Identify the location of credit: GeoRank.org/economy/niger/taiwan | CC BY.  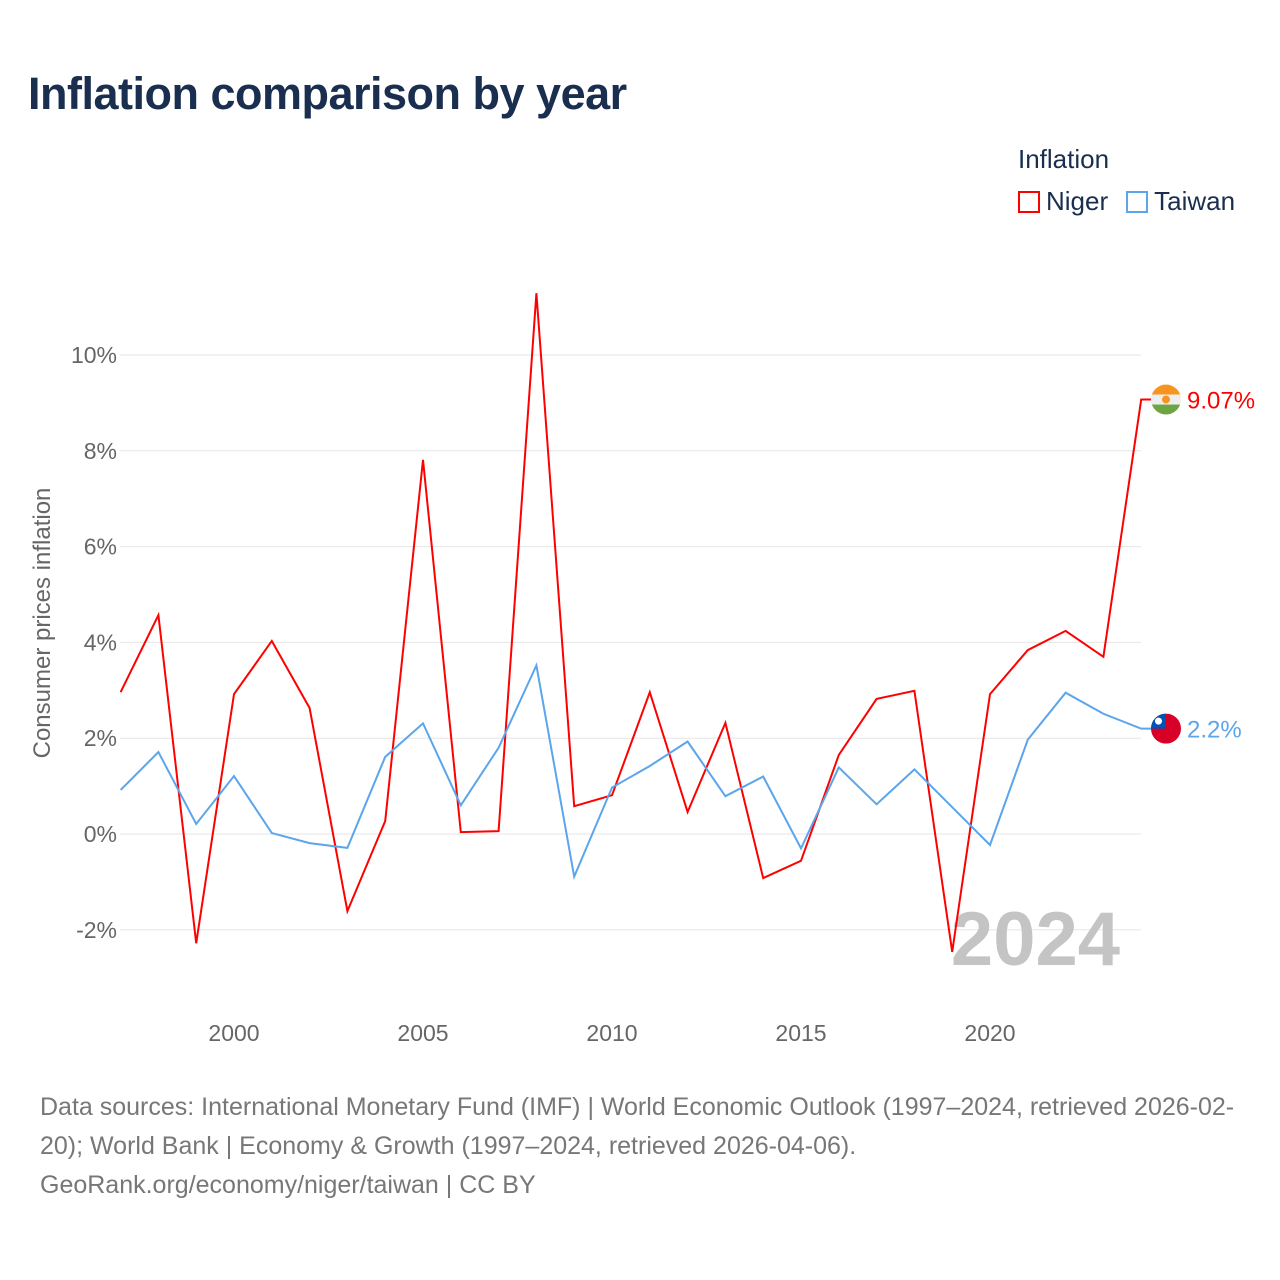
(288, 1185).